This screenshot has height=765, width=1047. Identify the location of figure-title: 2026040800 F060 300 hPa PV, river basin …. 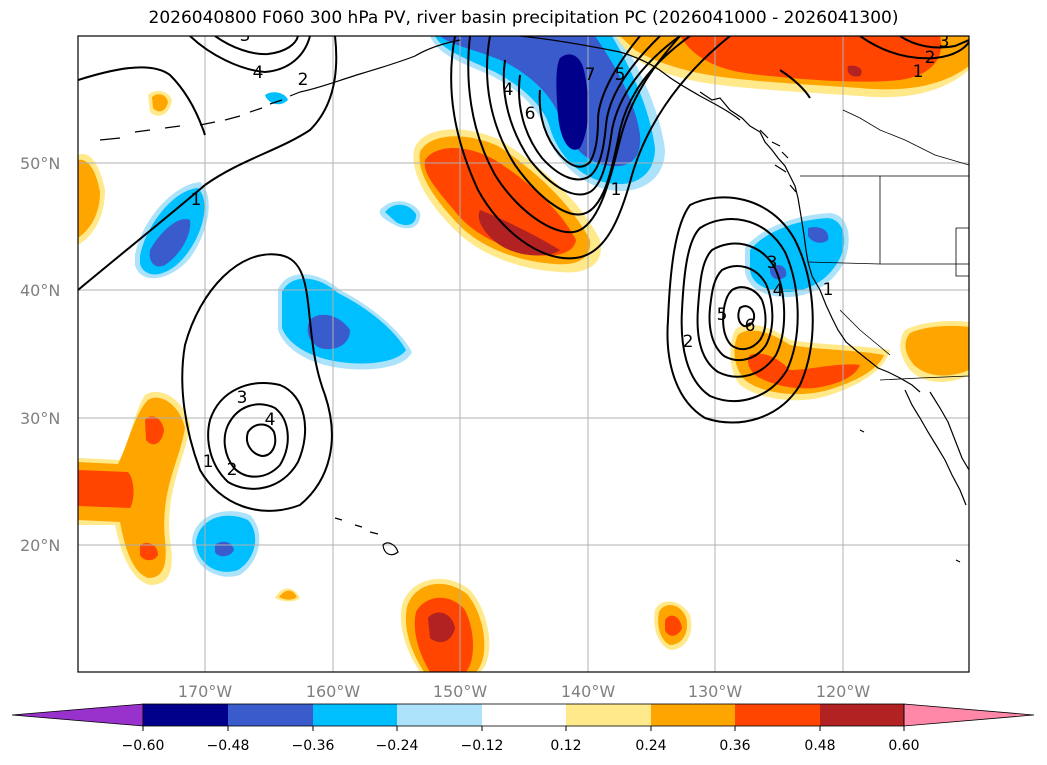
(523, 18).